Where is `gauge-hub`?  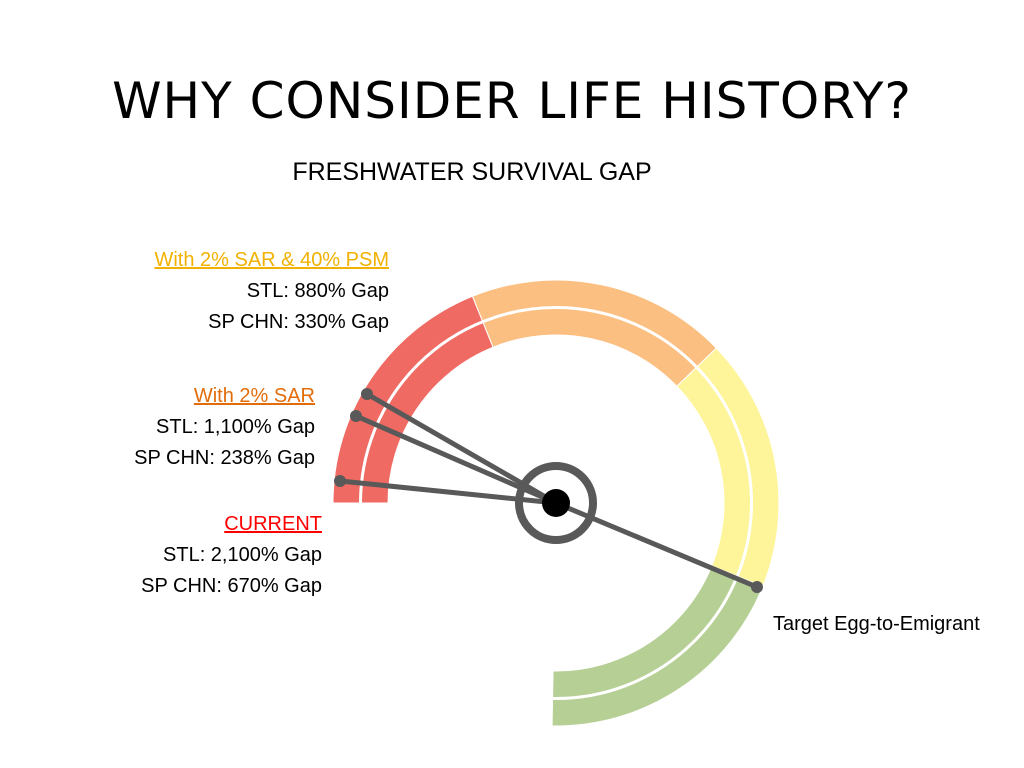 gauge-hub is located at coordinates (556, 503).